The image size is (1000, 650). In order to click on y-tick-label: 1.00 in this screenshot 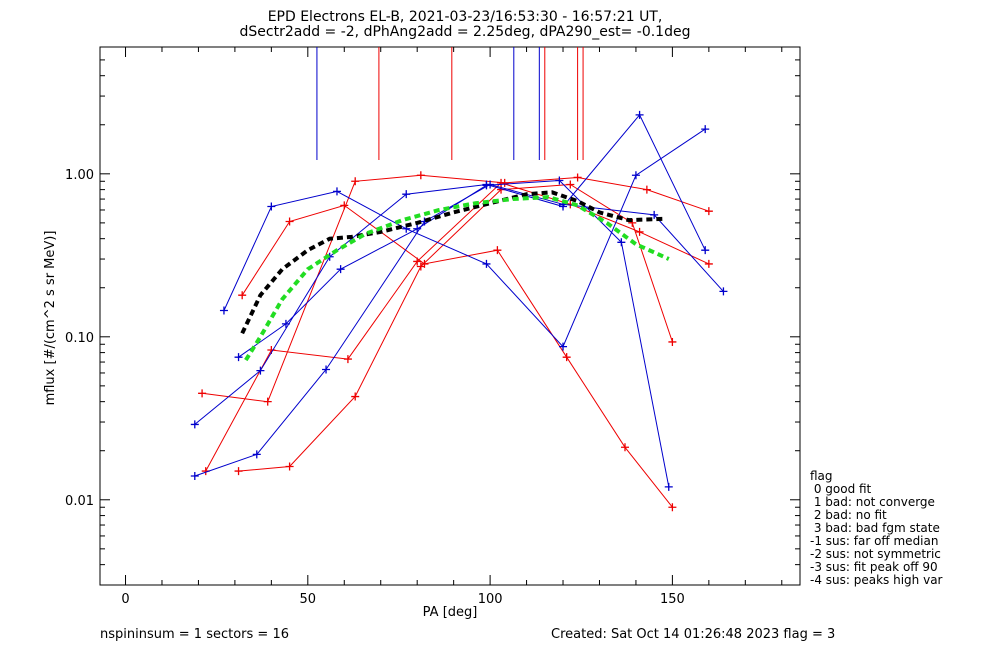, I will do `click(79, 175)`.